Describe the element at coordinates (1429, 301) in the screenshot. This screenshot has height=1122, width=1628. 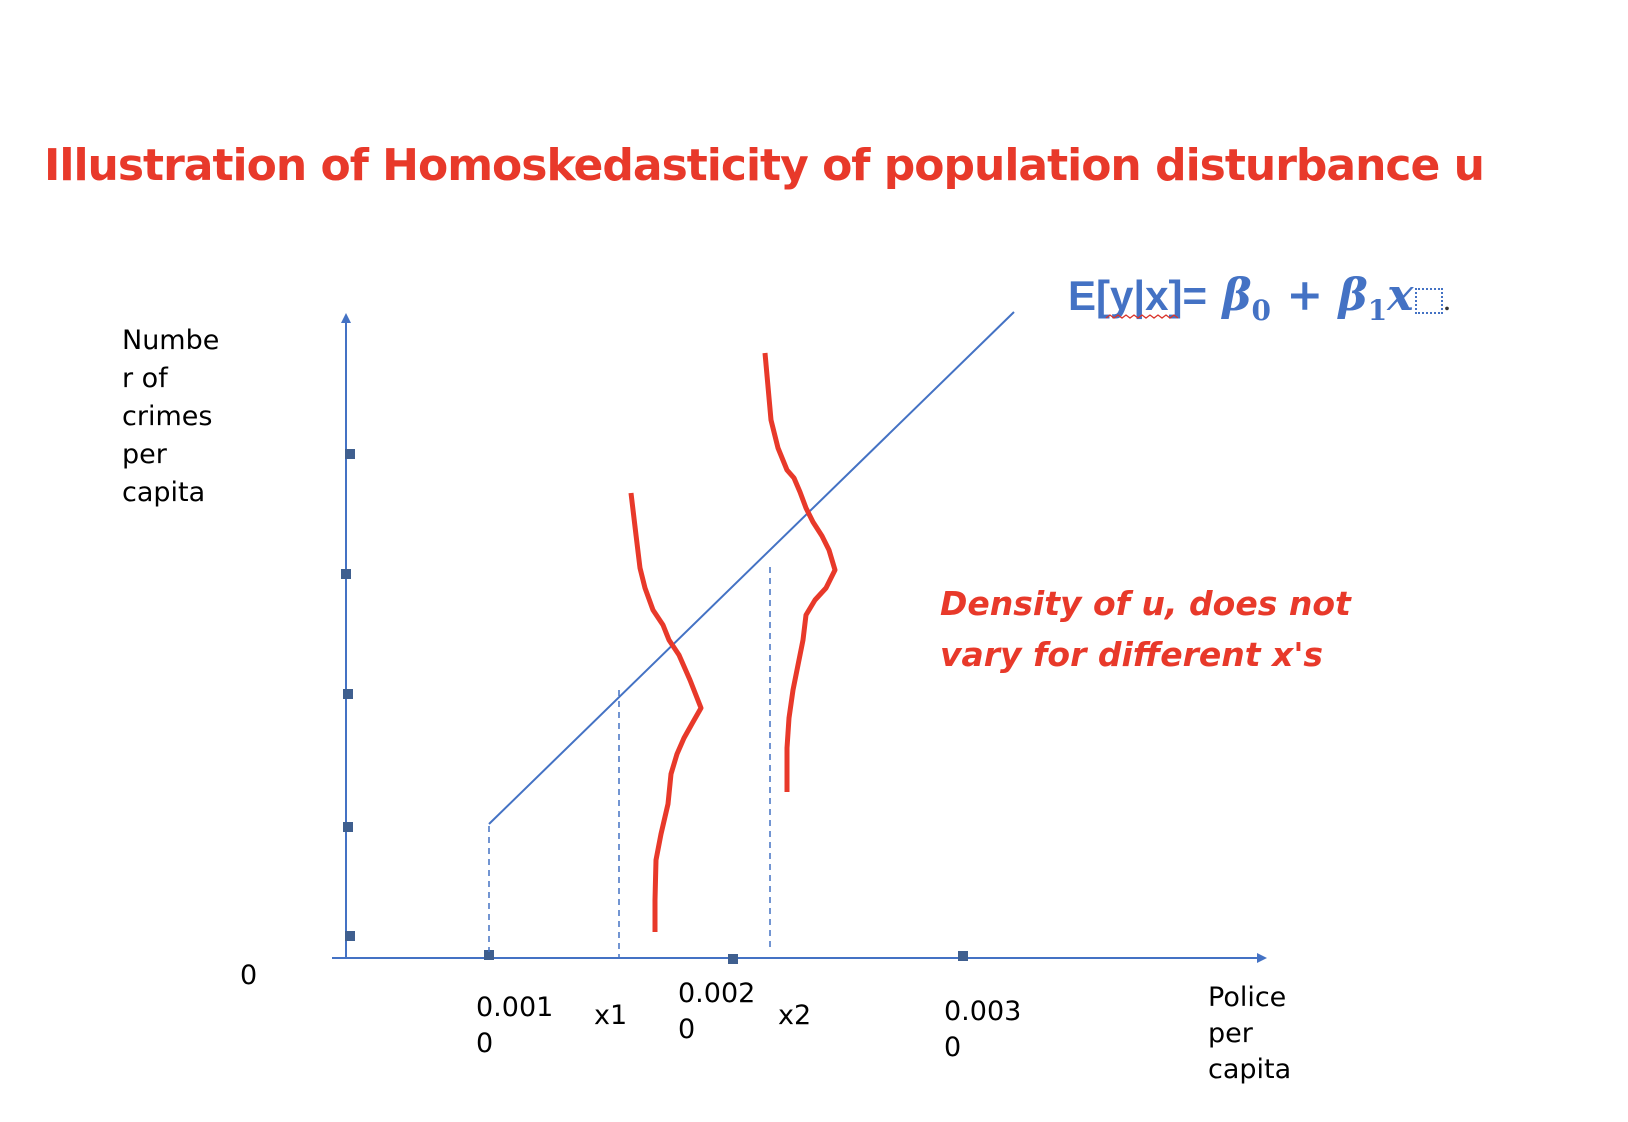
I see `equation-placeholder-icon` at that location.